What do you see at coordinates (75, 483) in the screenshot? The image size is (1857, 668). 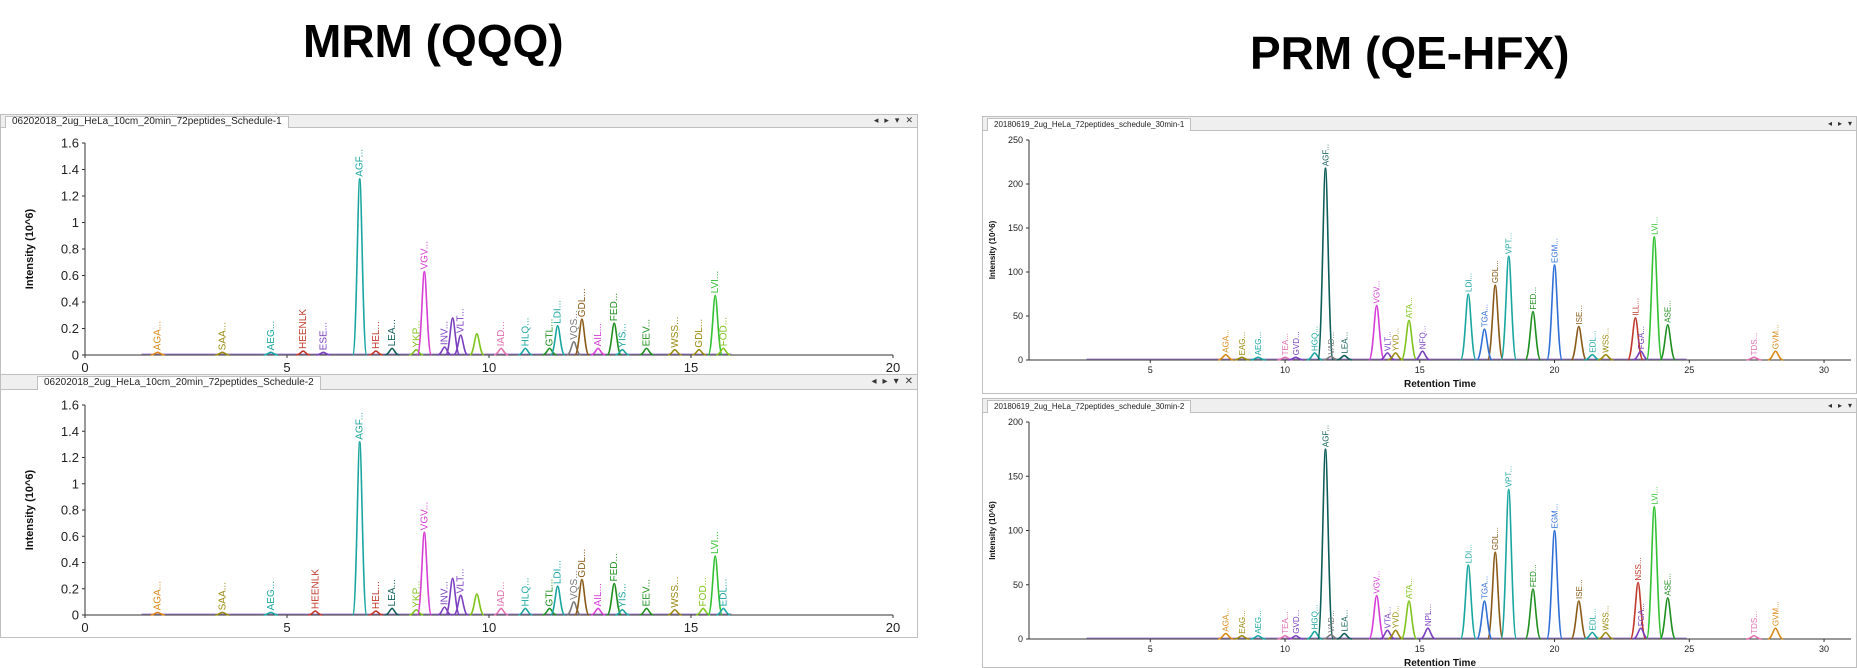 I see `y-tick-label: 1` at bounding box center [75, 483].